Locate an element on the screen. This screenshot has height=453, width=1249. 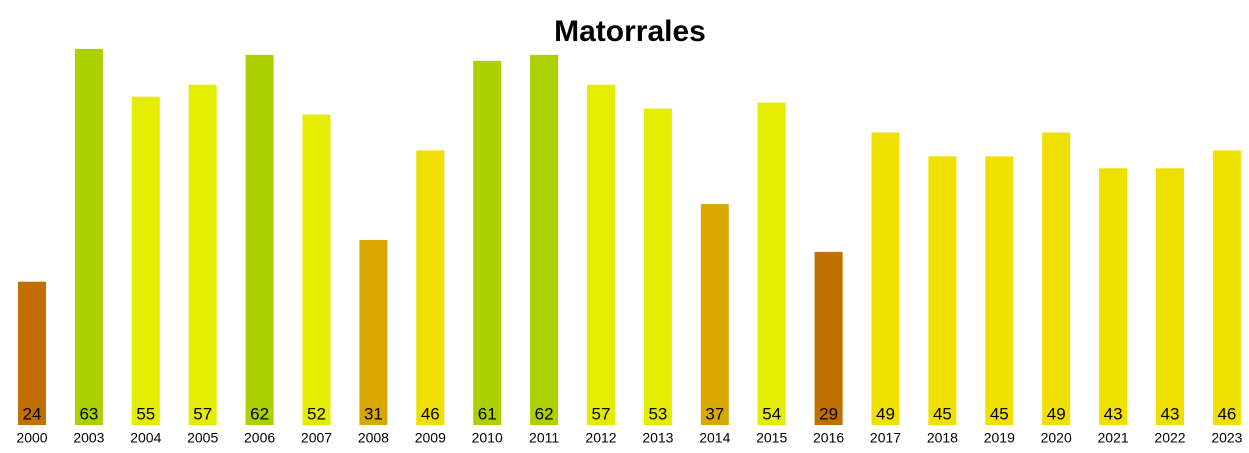
value-label: 54 is located at coordinates (771, 413).